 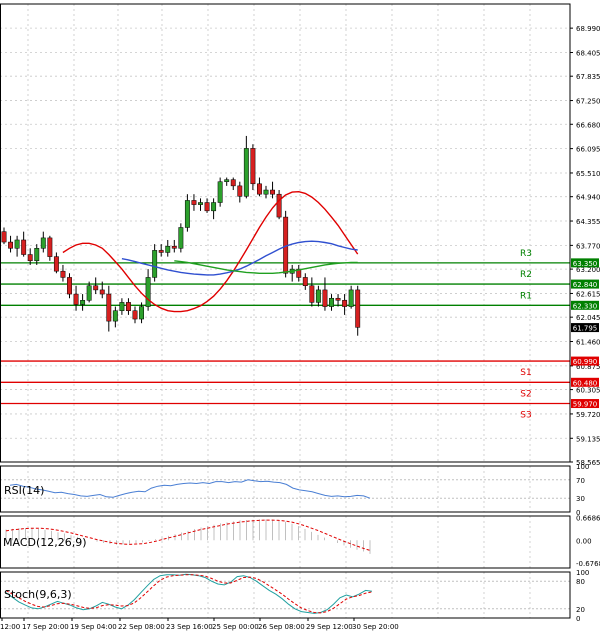 I want to click on macd-tick-label: -0.6768, so click(x=588, y=564).